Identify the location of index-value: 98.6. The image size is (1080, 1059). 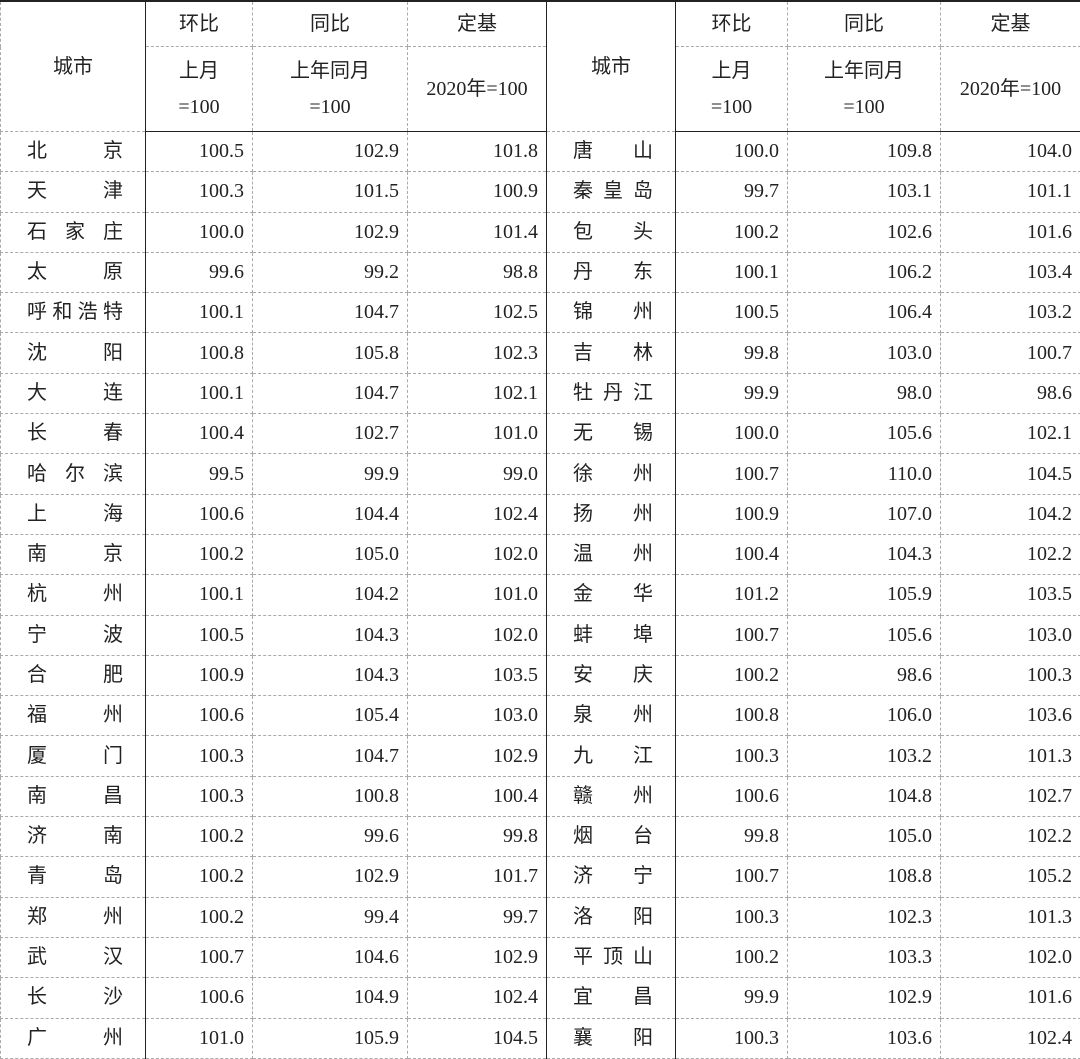
(864, 675).